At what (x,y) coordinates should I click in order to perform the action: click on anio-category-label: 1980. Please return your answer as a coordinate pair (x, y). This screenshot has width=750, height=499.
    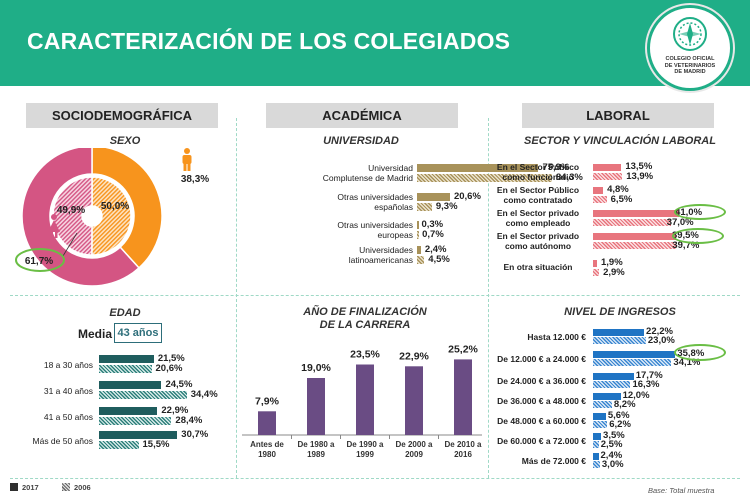
    Looking at the image, I should click on (267, 454).